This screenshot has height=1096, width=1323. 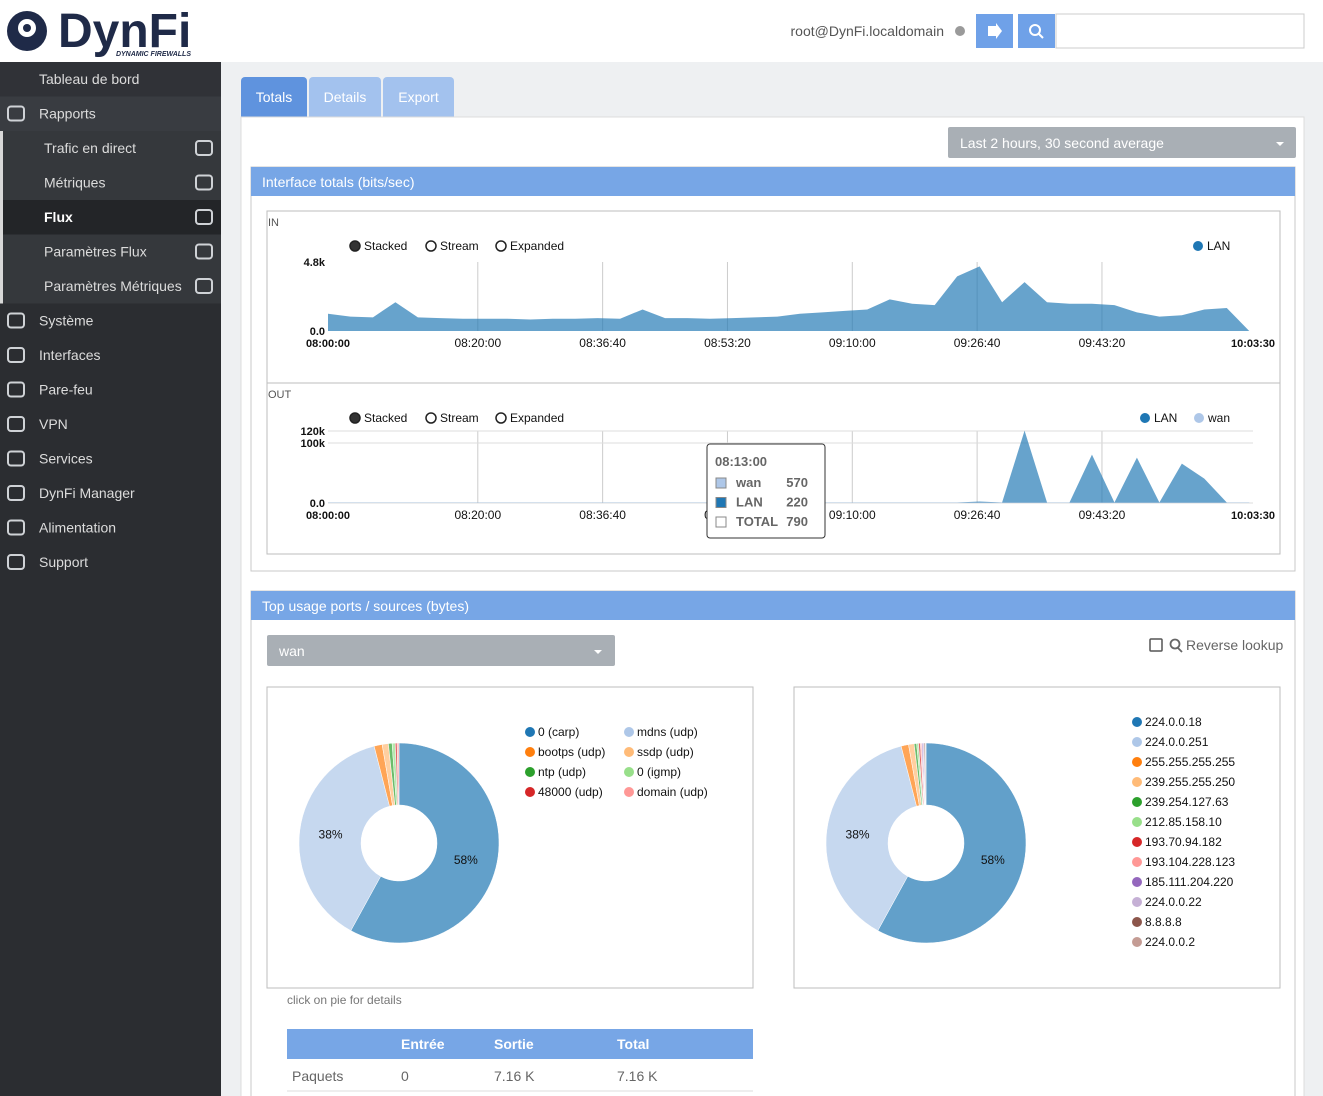 I want to click on submenu-item: Flux, so click(x=58, y=217).